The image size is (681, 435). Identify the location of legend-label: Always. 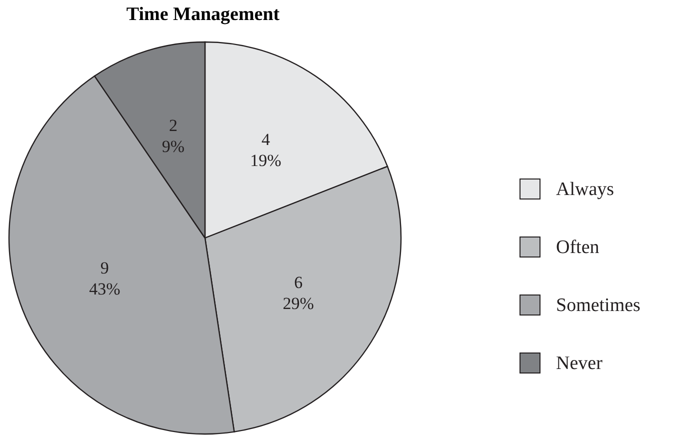
(585, 189).